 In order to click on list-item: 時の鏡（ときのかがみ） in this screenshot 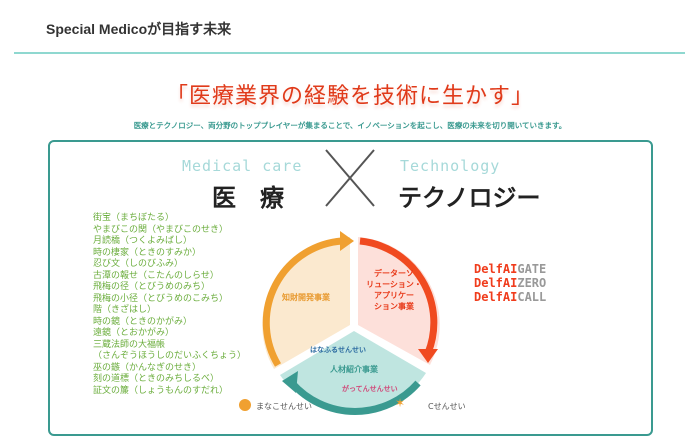, I will do `click(143, 321)`.